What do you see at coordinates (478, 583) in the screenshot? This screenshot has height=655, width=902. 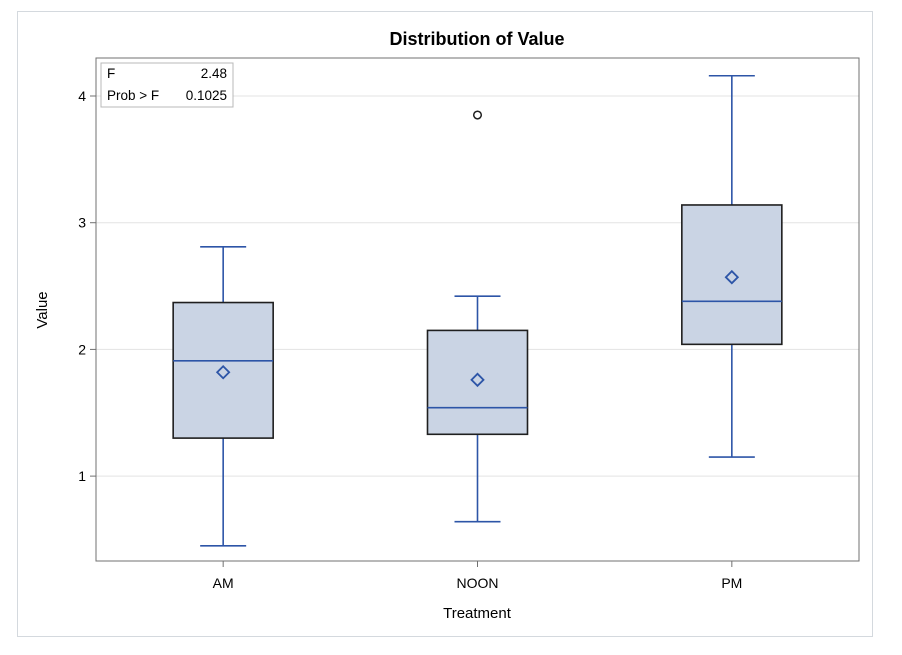 I see `x-tick-label: NOON` at bounding box center [478, 583].